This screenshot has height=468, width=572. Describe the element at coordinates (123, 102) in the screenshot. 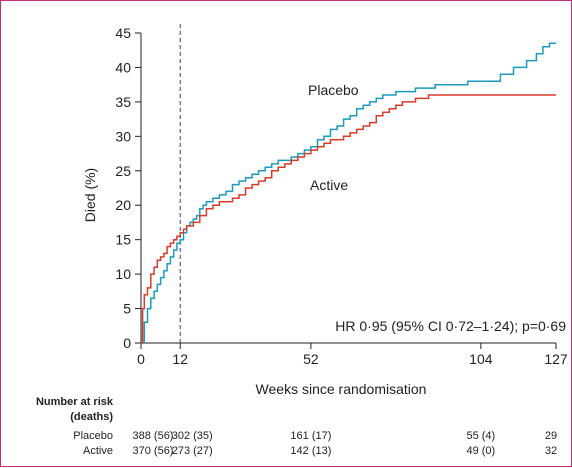

I see `y-tick-label-35: 35` at that location.